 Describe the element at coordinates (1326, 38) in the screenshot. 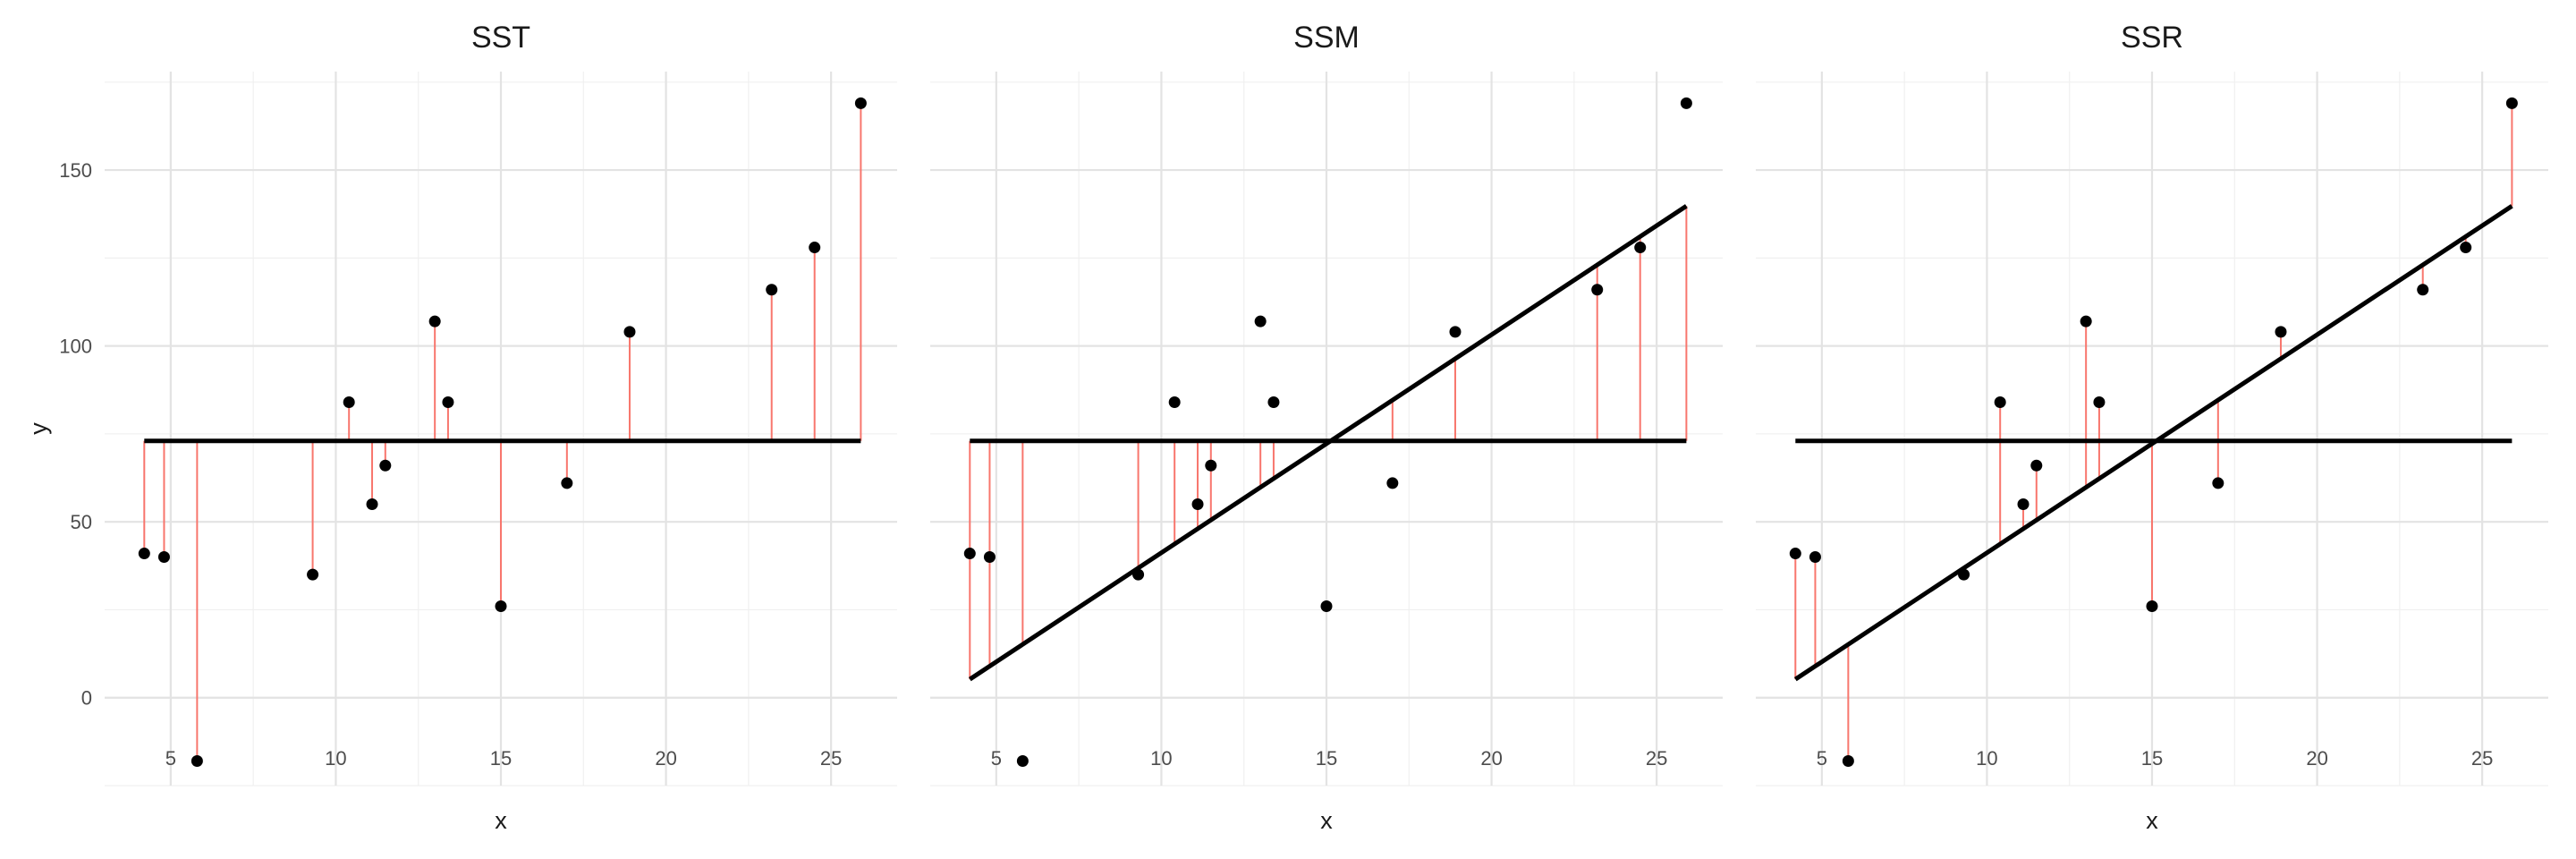

I see `panel-title: SSM` at that location.